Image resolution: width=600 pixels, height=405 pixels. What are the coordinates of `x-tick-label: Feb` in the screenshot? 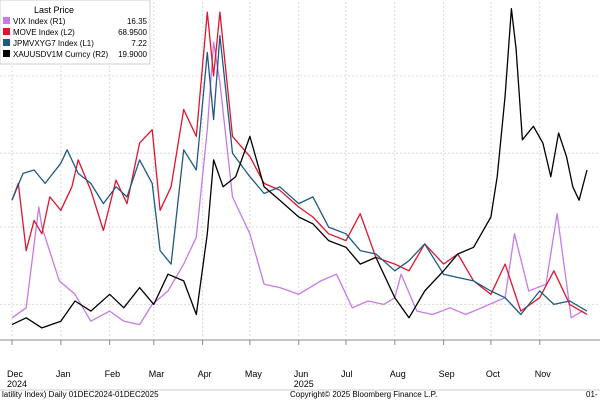 It's located at (113, 374).